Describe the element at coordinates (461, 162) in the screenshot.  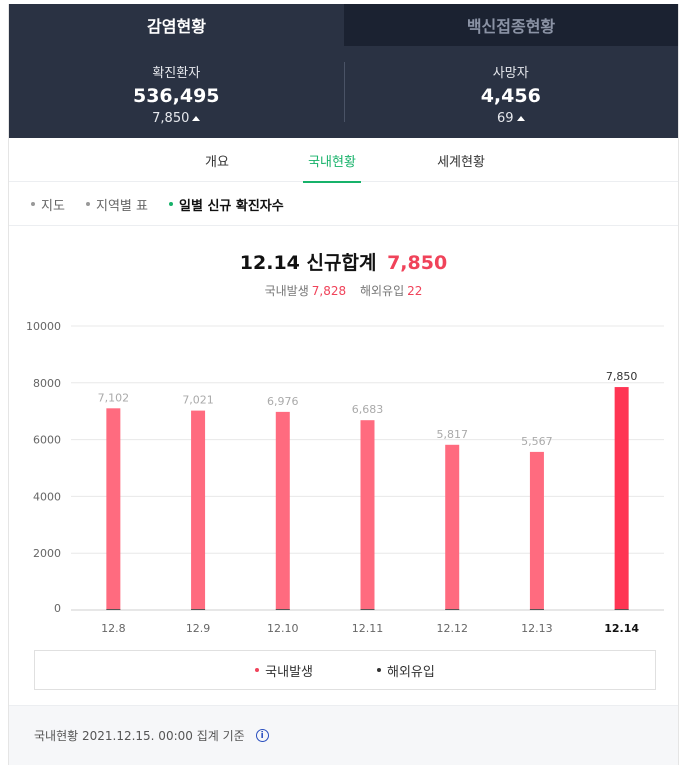
I see `tab-world: 세계현황` at that location.